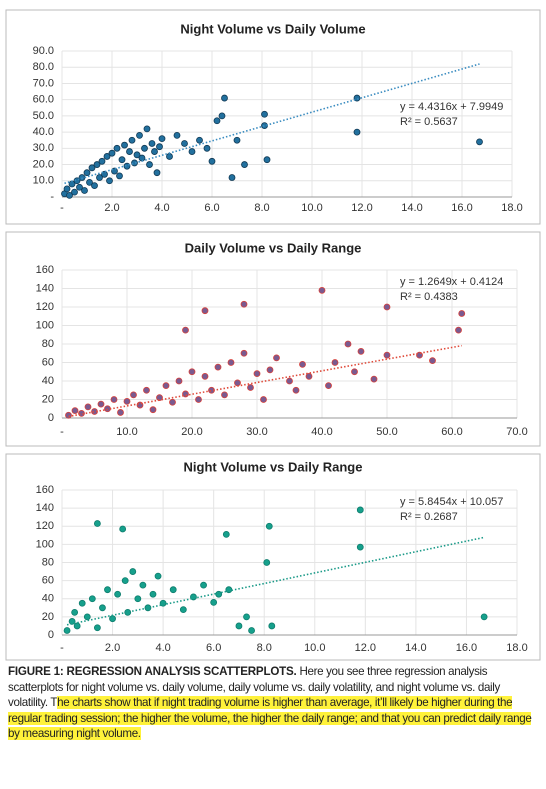  I want to click on x-tick-label: 30.0, so click(256, 432).